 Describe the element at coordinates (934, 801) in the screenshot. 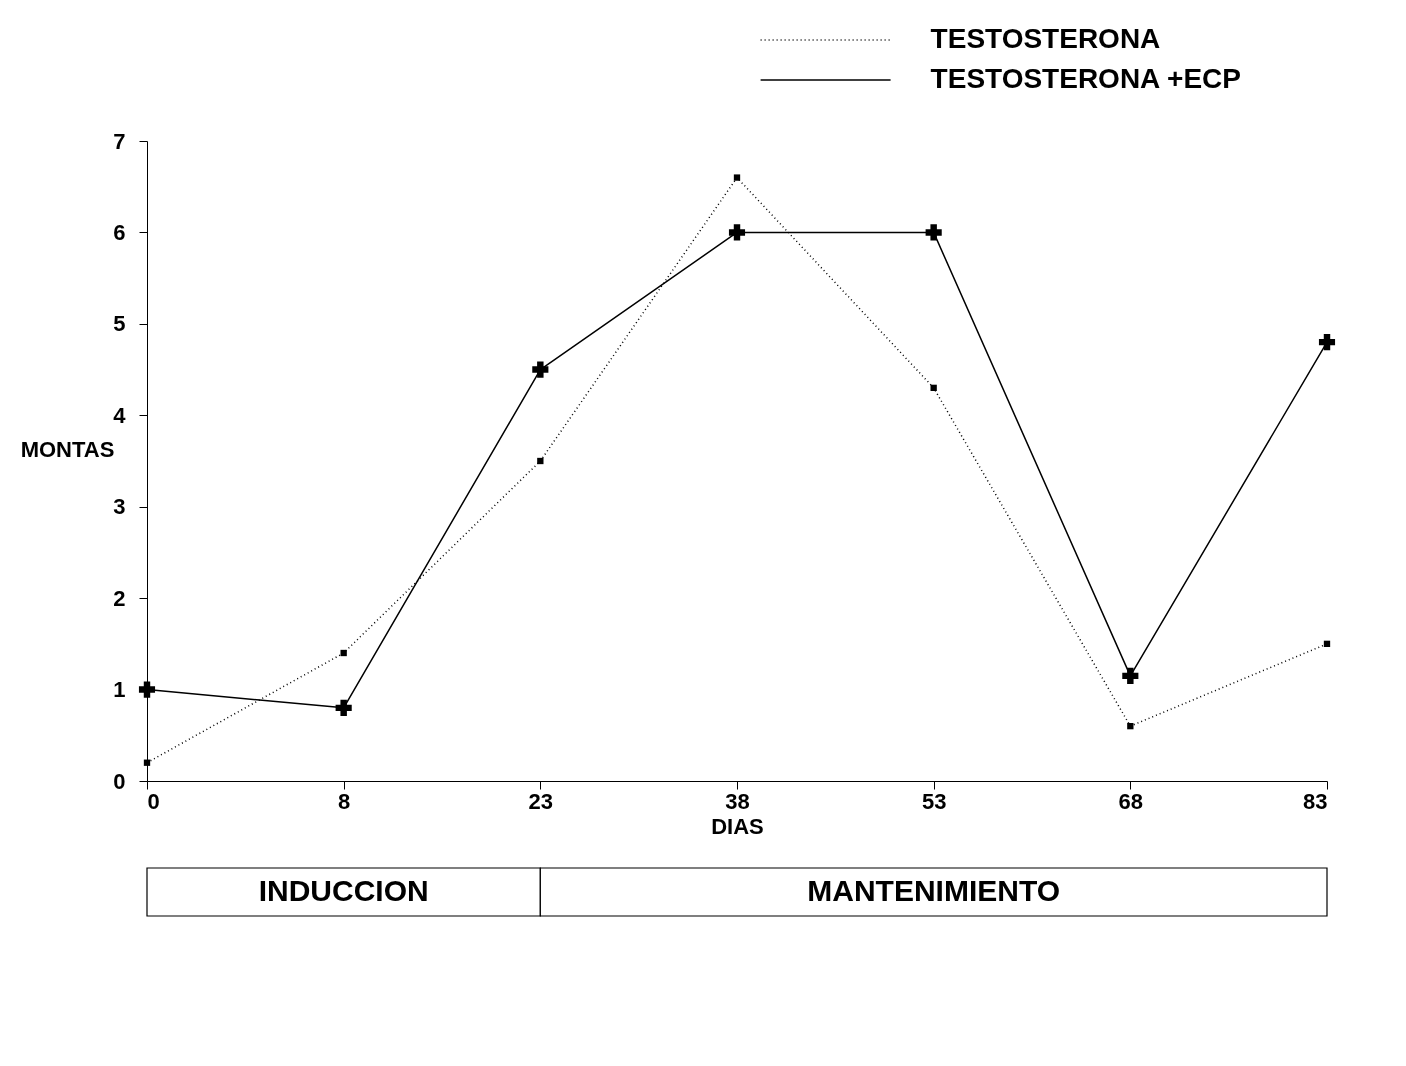

I see `x-tick-label: 53` at that location.